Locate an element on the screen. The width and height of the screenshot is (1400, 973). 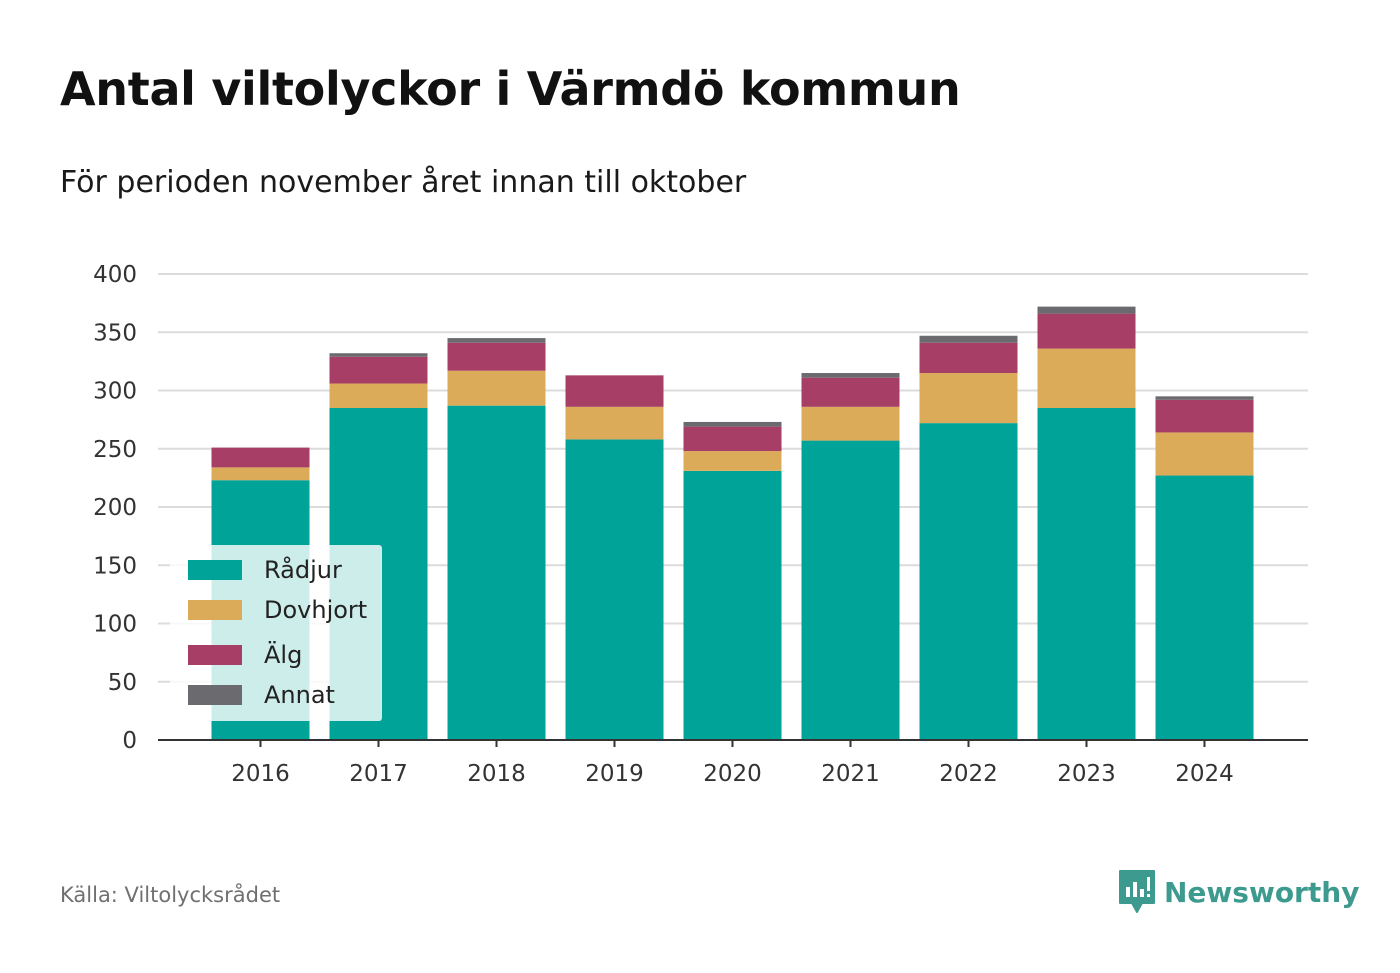
bar-2019-dovhjort is located at coordinates (614, 423).